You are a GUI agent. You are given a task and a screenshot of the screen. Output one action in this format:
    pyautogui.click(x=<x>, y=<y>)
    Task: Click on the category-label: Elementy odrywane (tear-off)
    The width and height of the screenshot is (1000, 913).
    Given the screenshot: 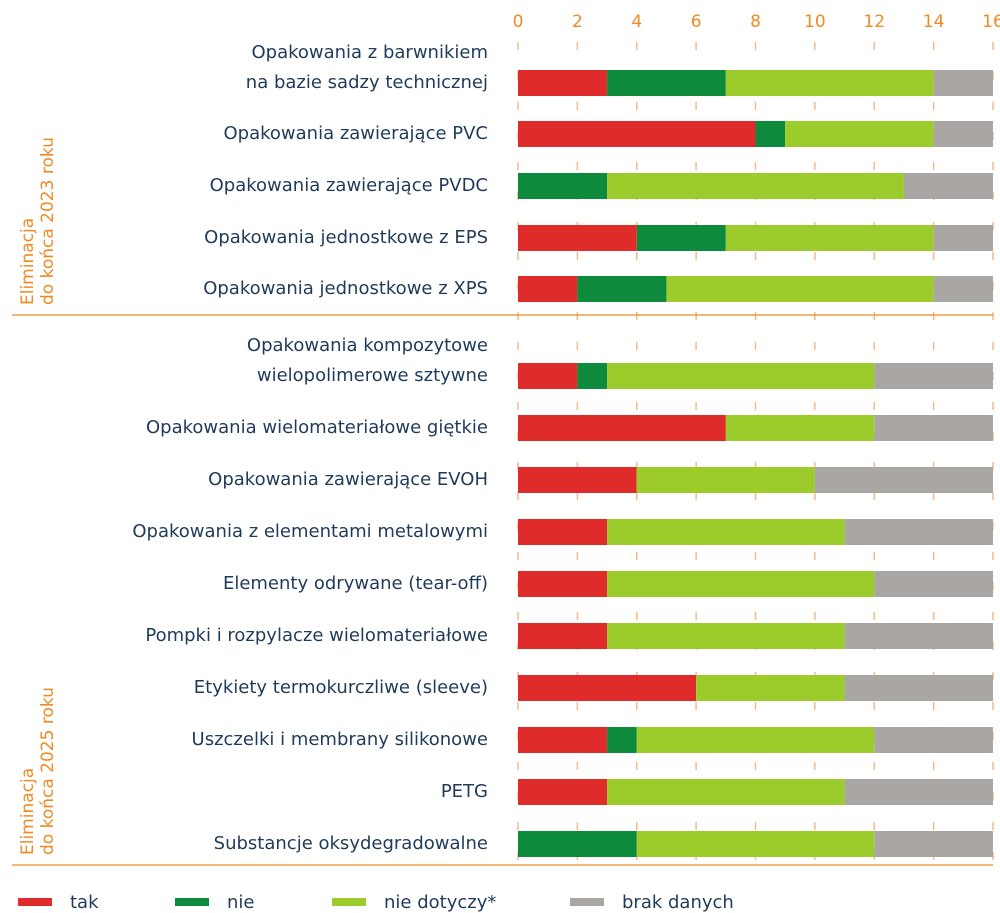 What is the action you would take?
    pyautogui.click(x=355, y=583)
    